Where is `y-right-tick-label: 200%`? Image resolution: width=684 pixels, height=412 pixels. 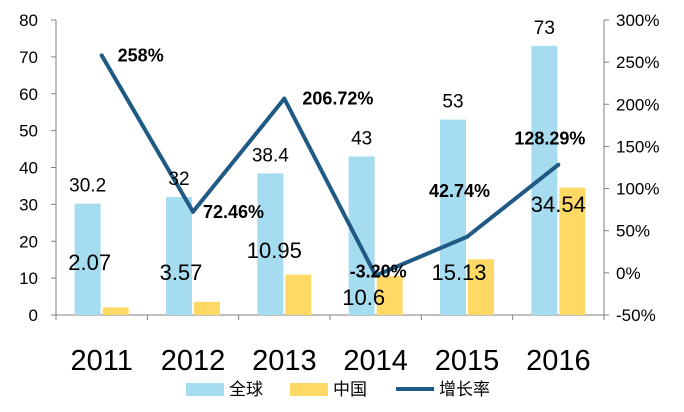
y-right-tick-label: 200% is located at coordinates (637, 104).